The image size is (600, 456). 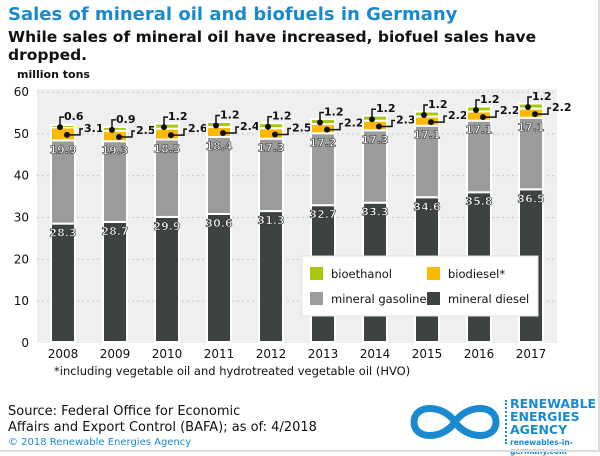 What do you see at coordinates (62, 149) in the screenshot?
I see `data-label-gasoline: 19.9` at bounding box center [62, 149].